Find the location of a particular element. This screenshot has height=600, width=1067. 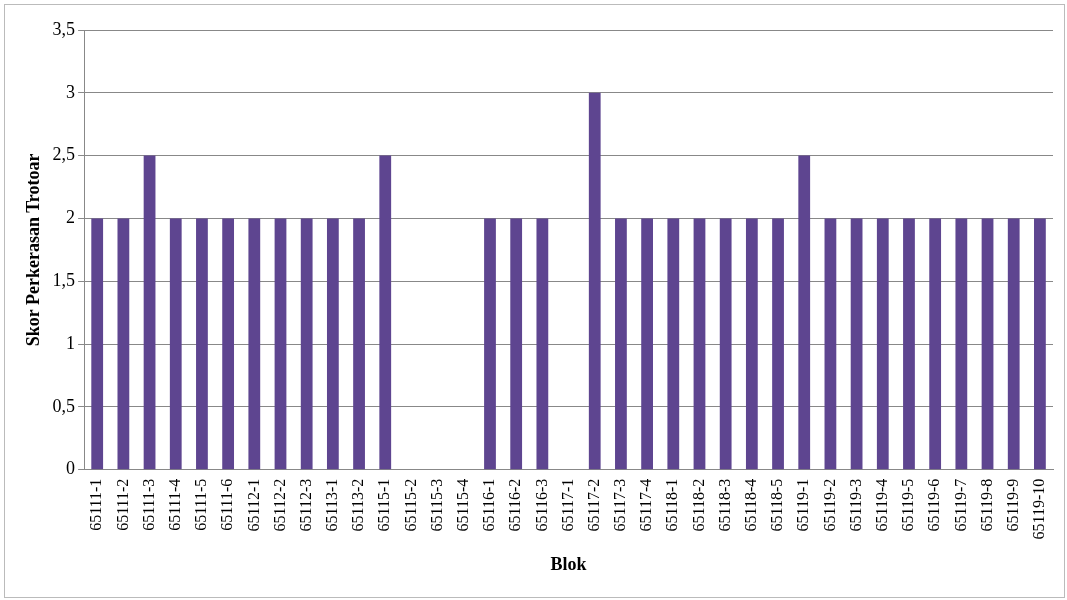

x-tick-label: 65115-1 is located at coordinates (384, 505).